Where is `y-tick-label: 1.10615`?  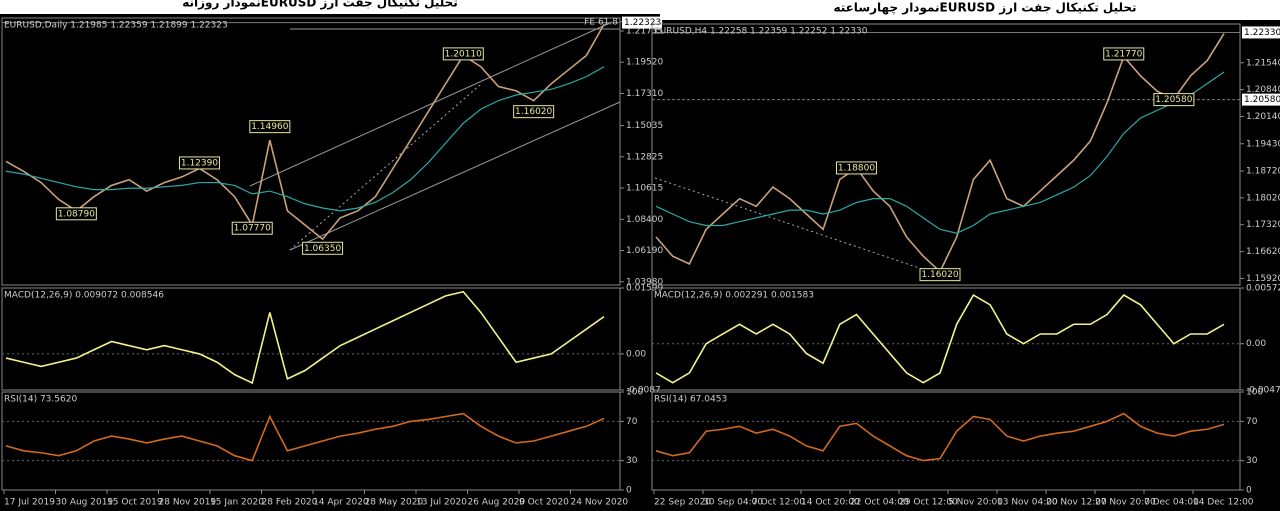 y-tick-label: 1.10615 is located at coordinates (644, 189).